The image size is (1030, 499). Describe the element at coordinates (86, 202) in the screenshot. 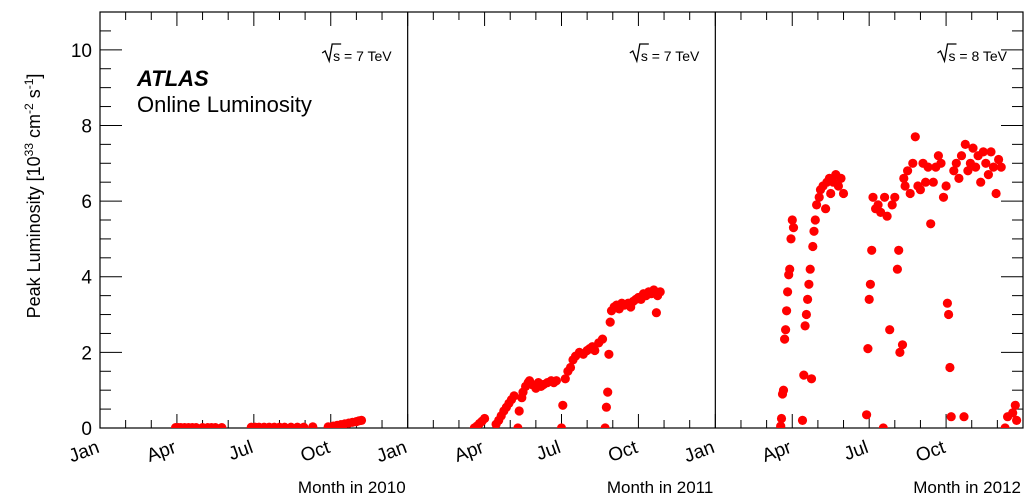

I see `y-tick-label: 6` at that location.